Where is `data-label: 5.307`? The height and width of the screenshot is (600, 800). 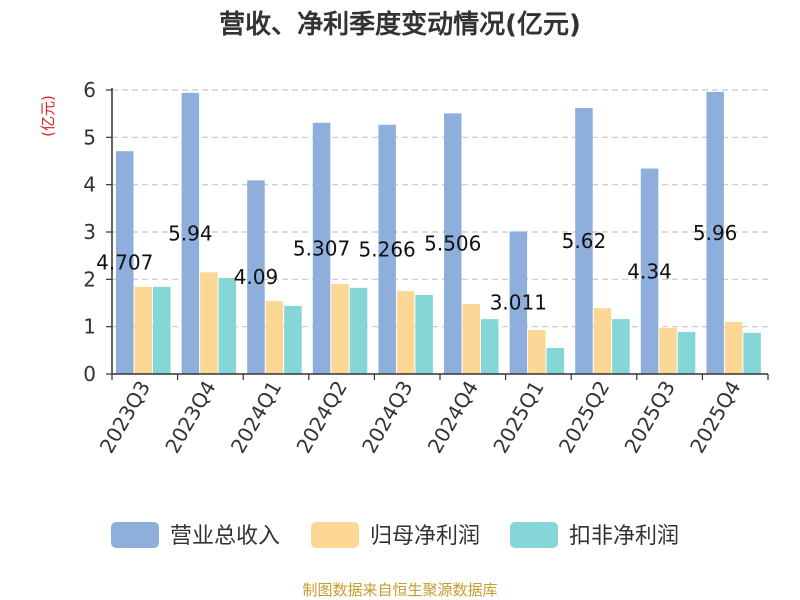 data-label: 5.307 is located at coordinates (321, 248).